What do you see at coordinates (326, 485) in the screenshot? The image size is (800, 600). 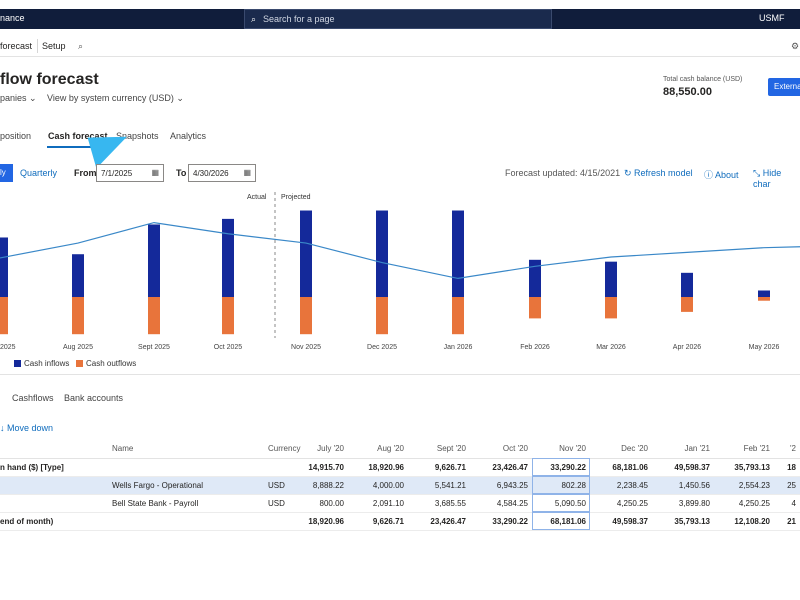 I see `table-cell: 8,888.22` at bounding box center [326, 485].